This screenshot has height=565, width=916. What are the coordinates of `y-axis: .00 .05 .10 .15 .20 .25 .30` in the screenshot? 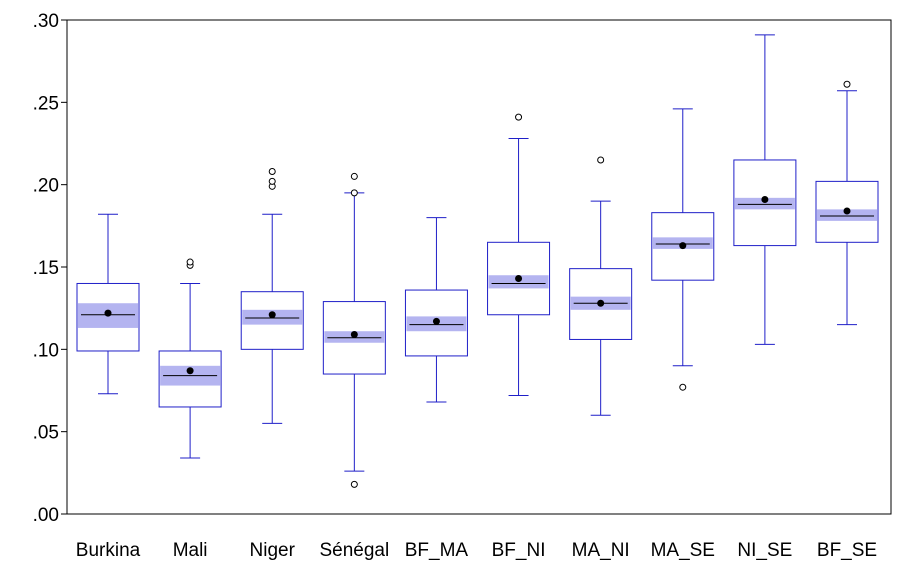 It's located at (50, 268).